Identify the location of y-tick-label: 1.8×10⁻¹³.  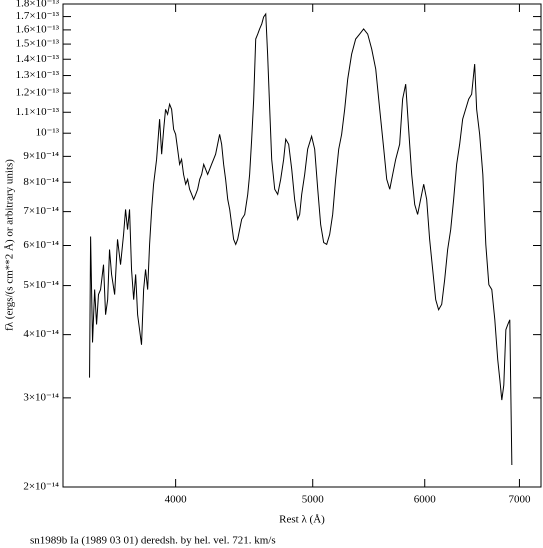
(38, 5).